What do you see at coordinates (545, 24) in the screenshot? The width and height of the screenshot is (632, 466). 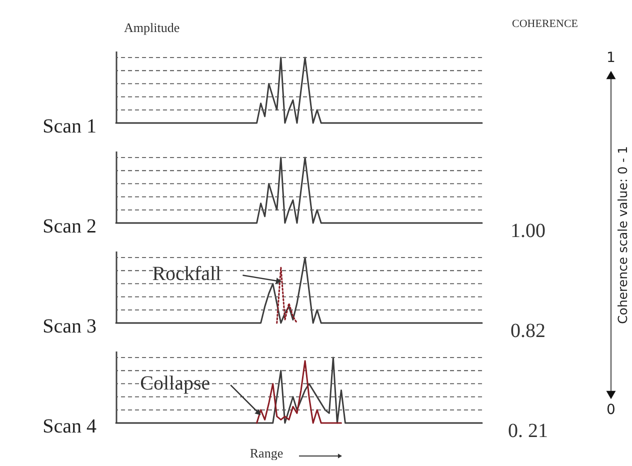 I see `text: COHERENCE` at bounding box center [545, 24].